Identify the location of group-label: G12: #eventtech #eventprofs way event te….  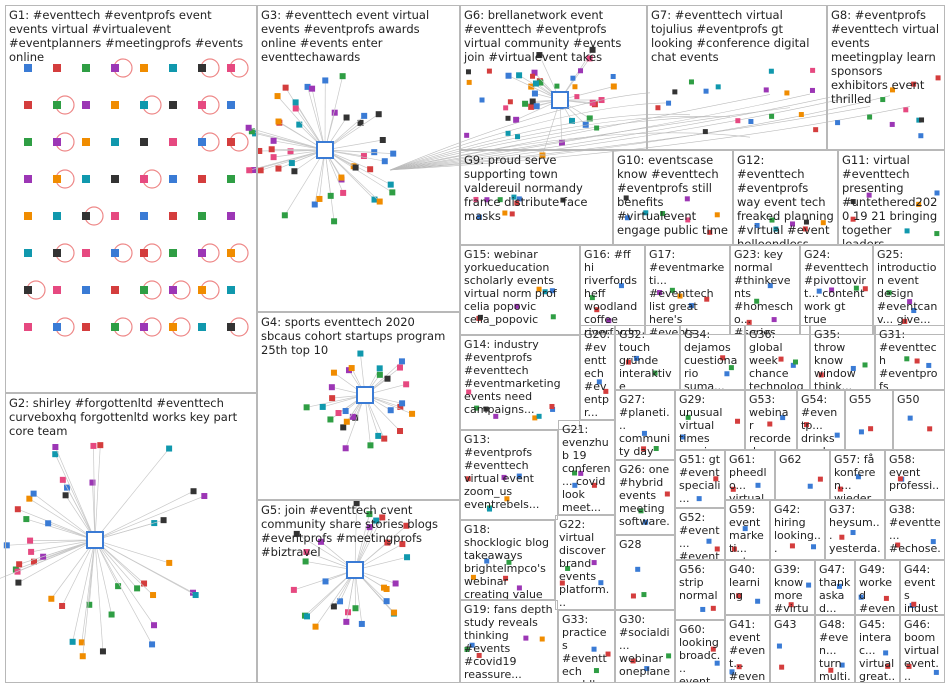
(785, 199).